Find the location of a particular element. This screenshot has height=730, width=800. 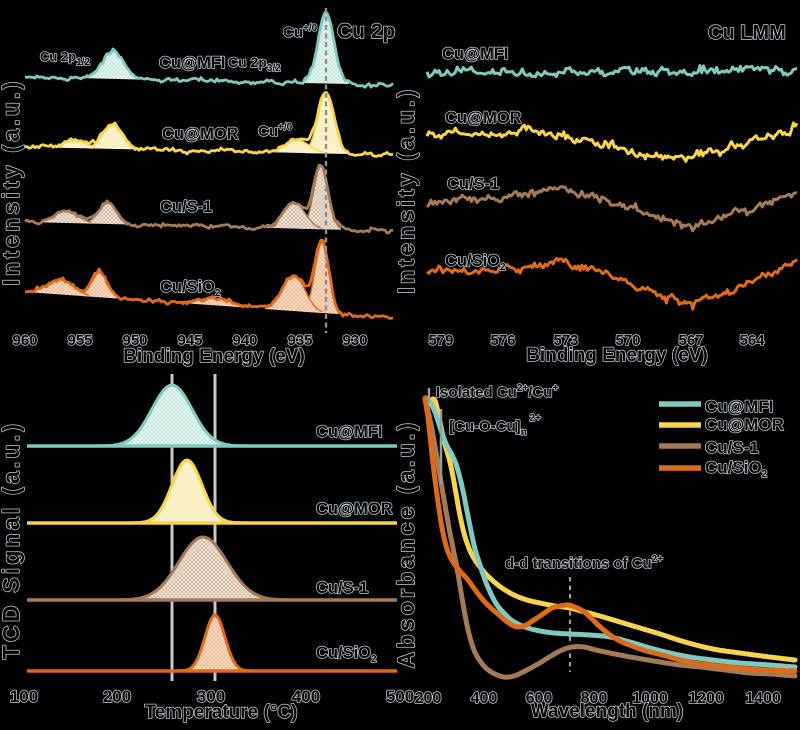

svg-text: d-d transitions of Cu2+ is located at coordinates (584, 563).